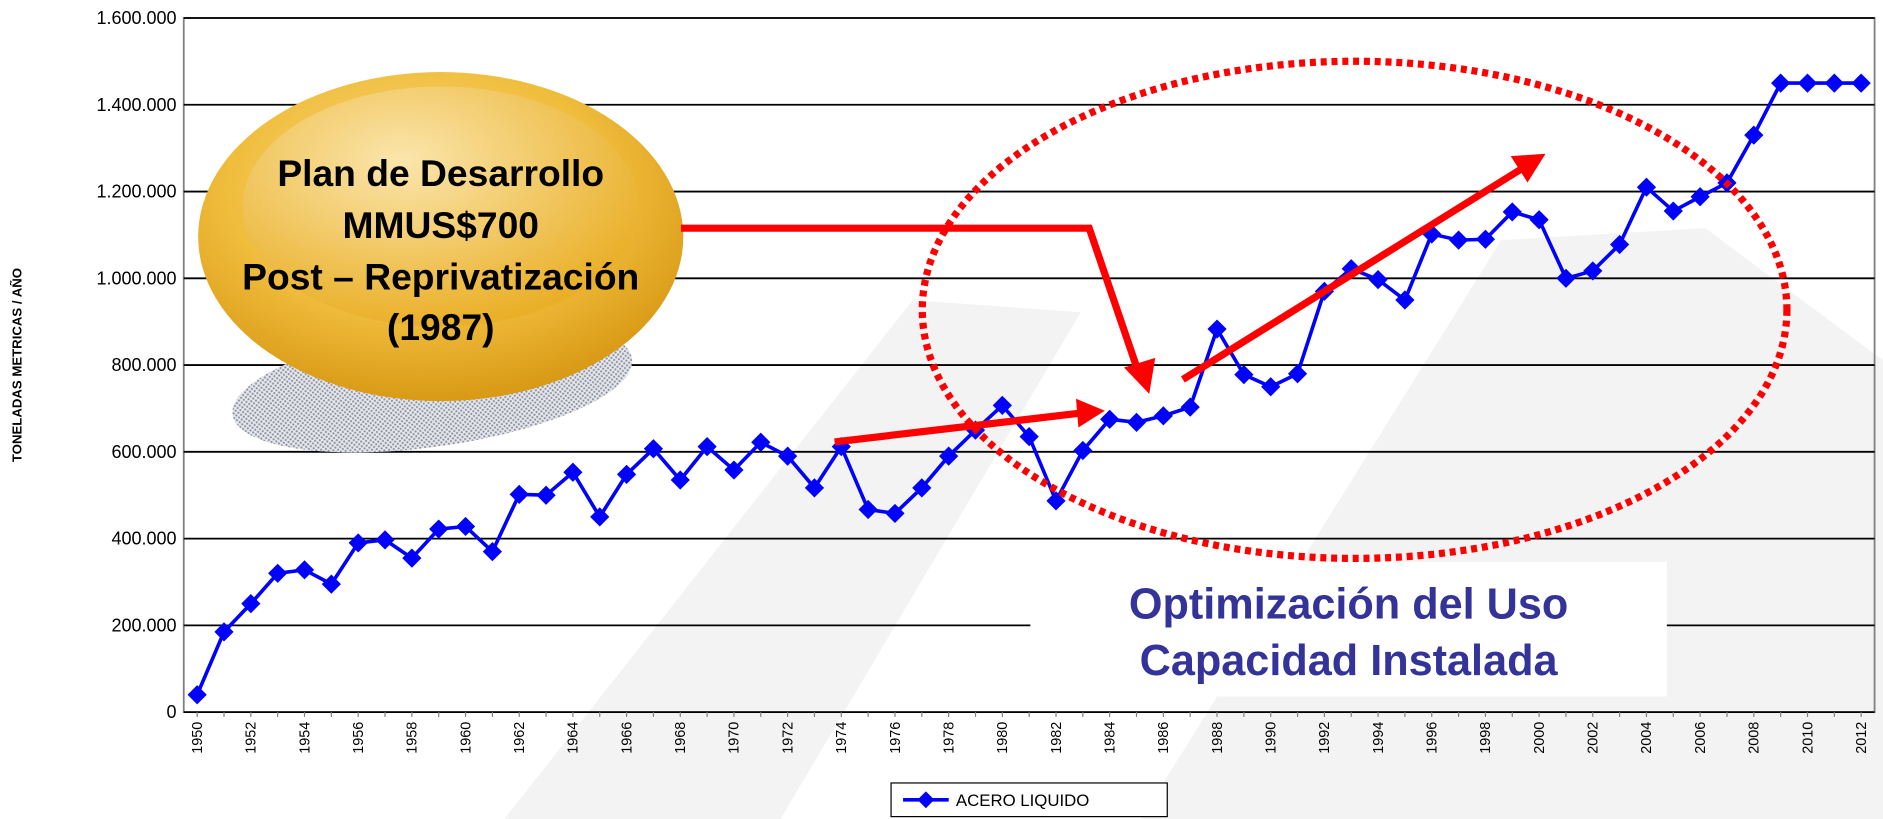 The width and height of the screenshot is (1883, 819). I want to click on y-tick-label: 1.600.000, so click(136, 18).